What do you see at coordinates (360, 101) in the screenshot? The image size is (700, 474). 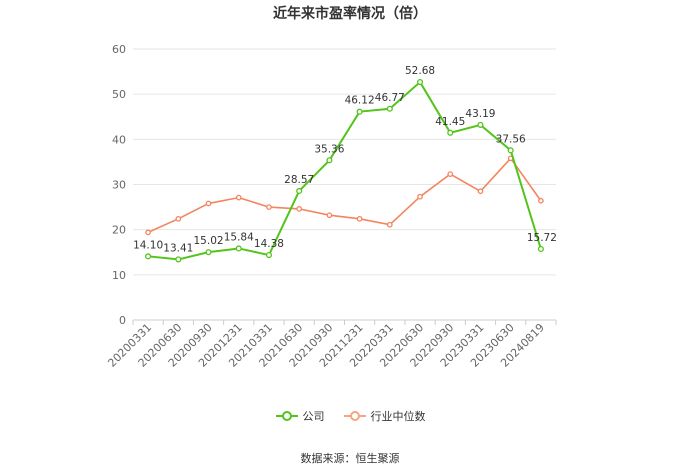 I see `data-label: 46.12` at bounding box center [360, 101].